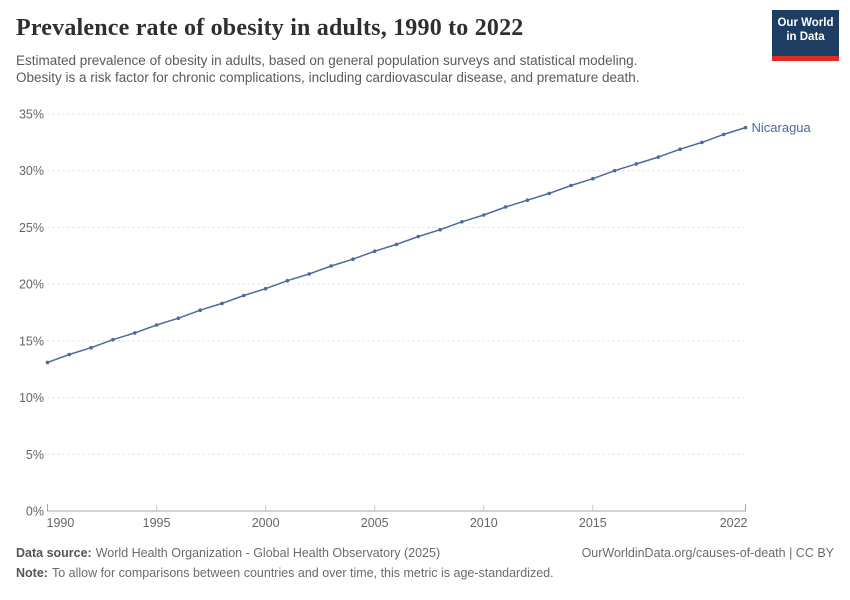 This screenshot has width=850, height=600. I want to click on y-axis-tick-label: 35%, so click(31, 115).